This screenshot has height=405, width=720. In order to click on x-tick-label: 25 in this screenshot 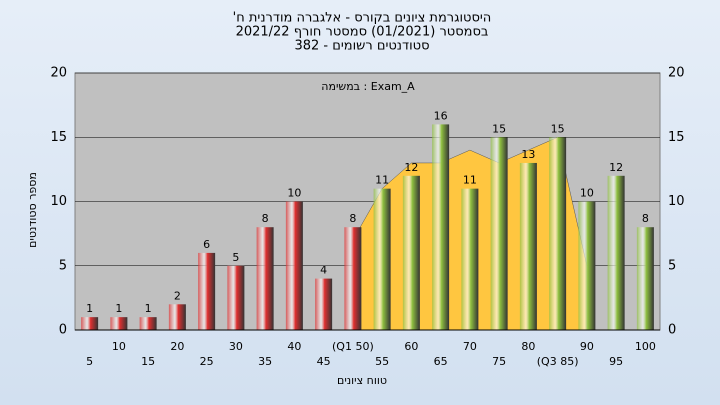, I will do `click(207, 361)`.